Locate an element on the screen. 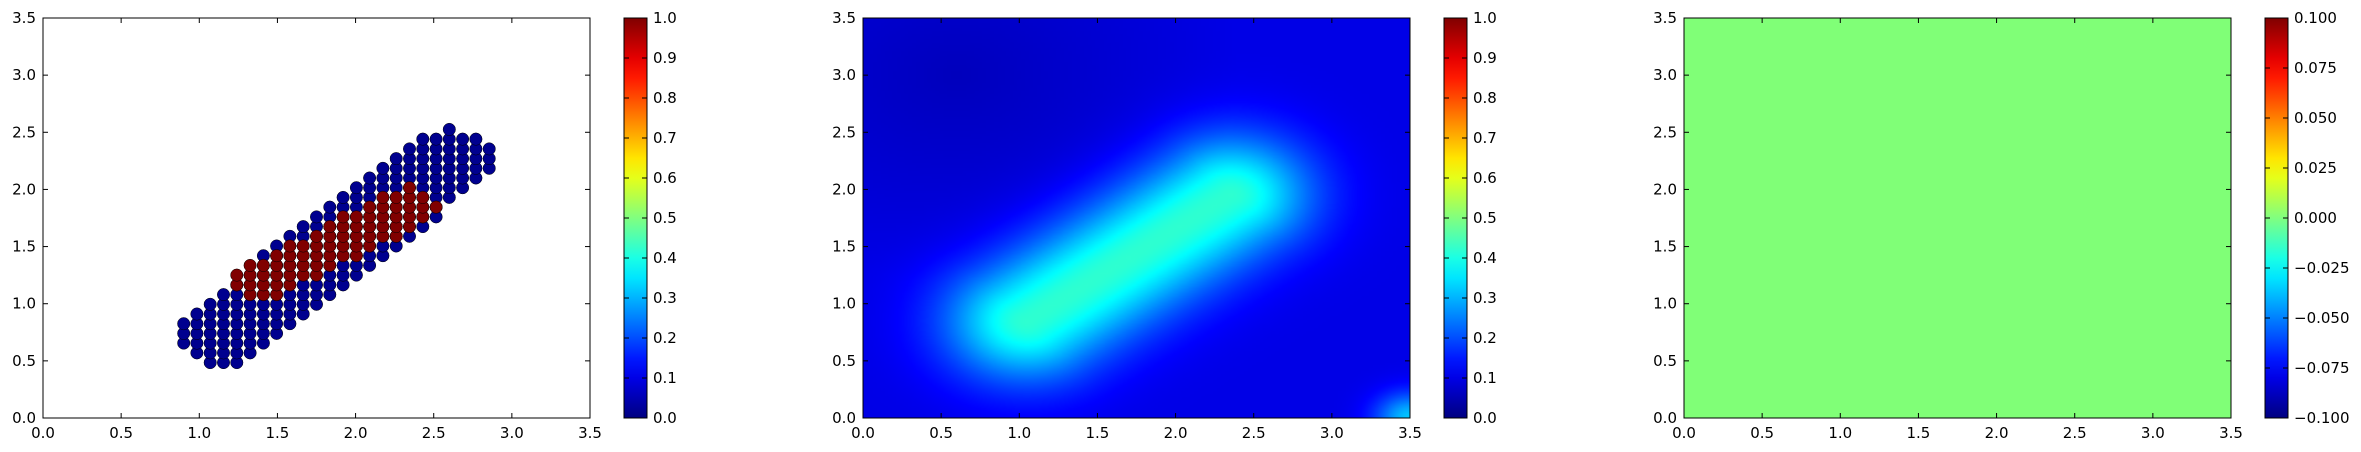  colorbar-tick-label: −0.050 is located at coordinates (2322, 318).